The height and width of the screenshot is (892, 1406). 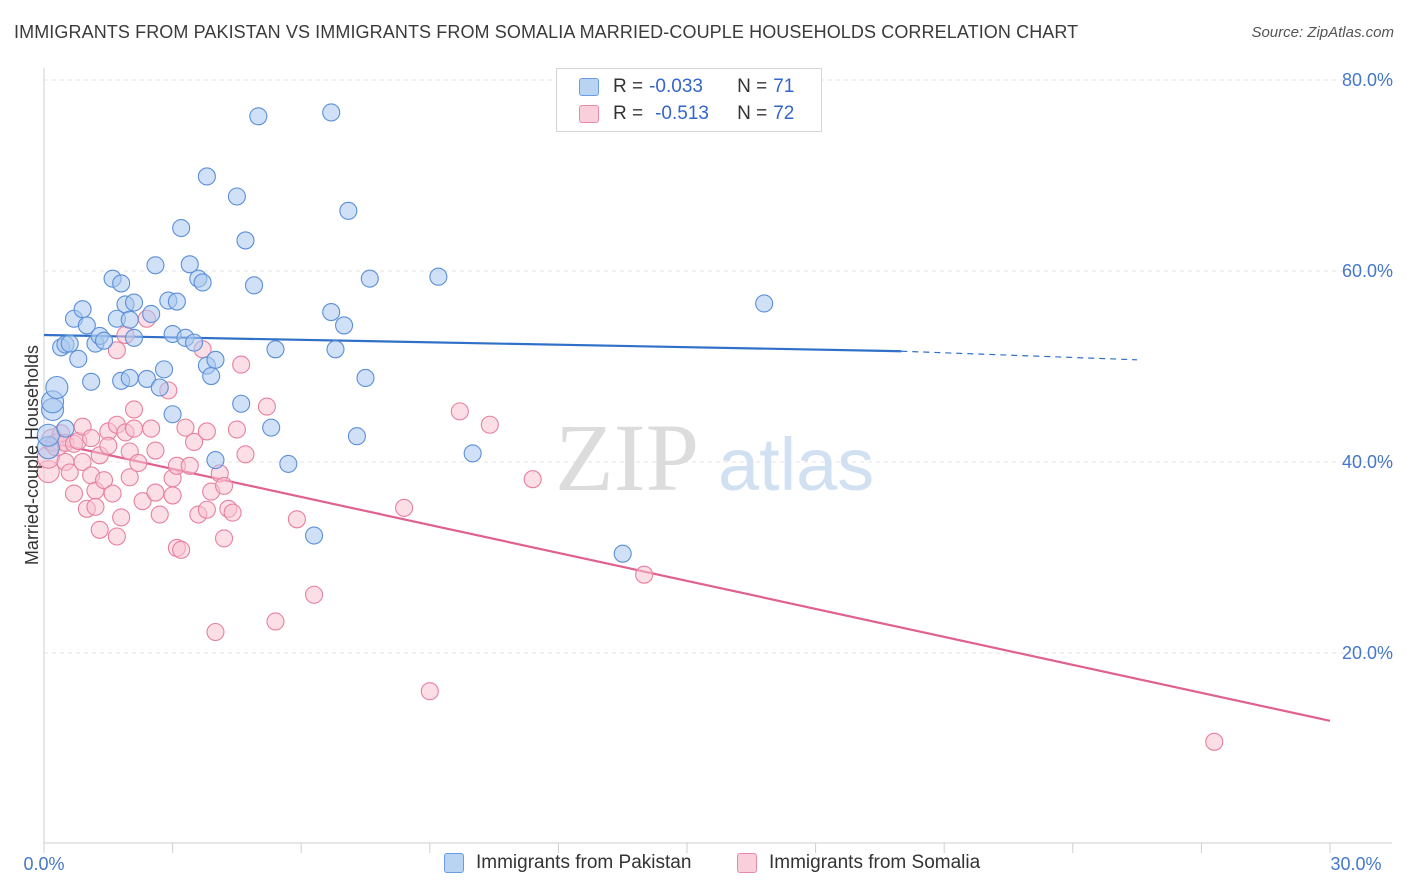 What do you see at coordinates (627, 457) in the screenshot?
I see `watermark-zip: ZIP` at bounding box center [627, 457].